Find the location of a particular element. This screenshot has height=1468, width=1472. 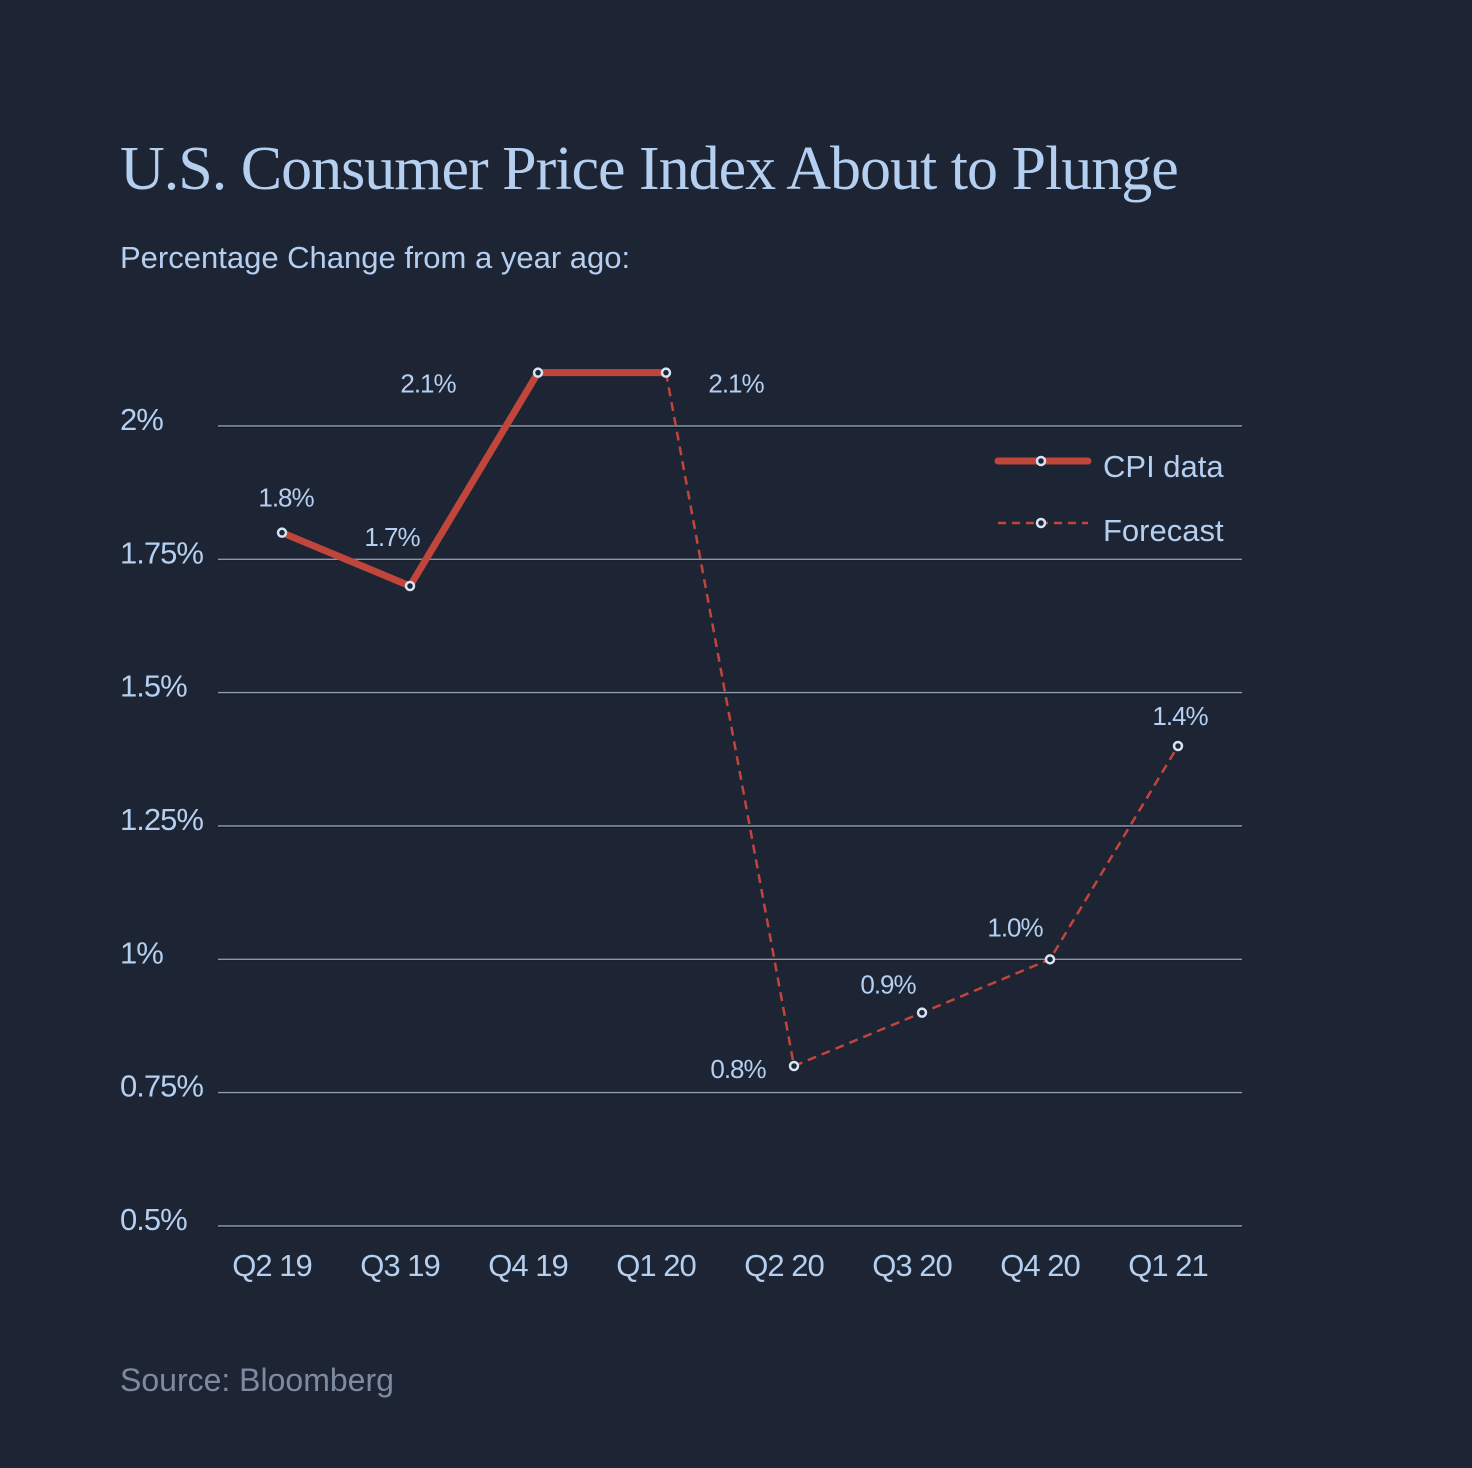

legend-item-forecast: Forecast is located at coordinates (1111, 530).